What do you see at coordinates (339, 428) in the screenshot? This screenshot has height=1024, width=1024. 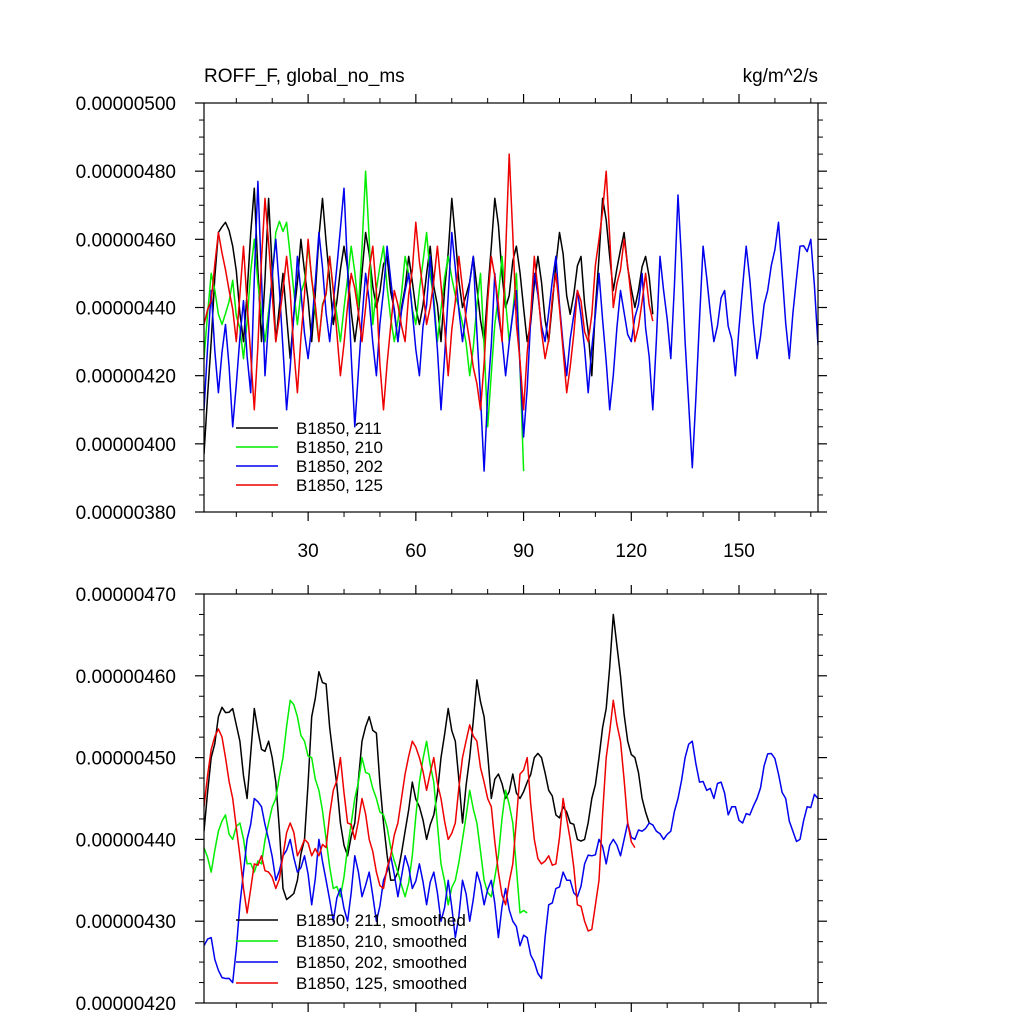 I see `top-legend-label: B1850, 211` at bounding box center [339, 428].